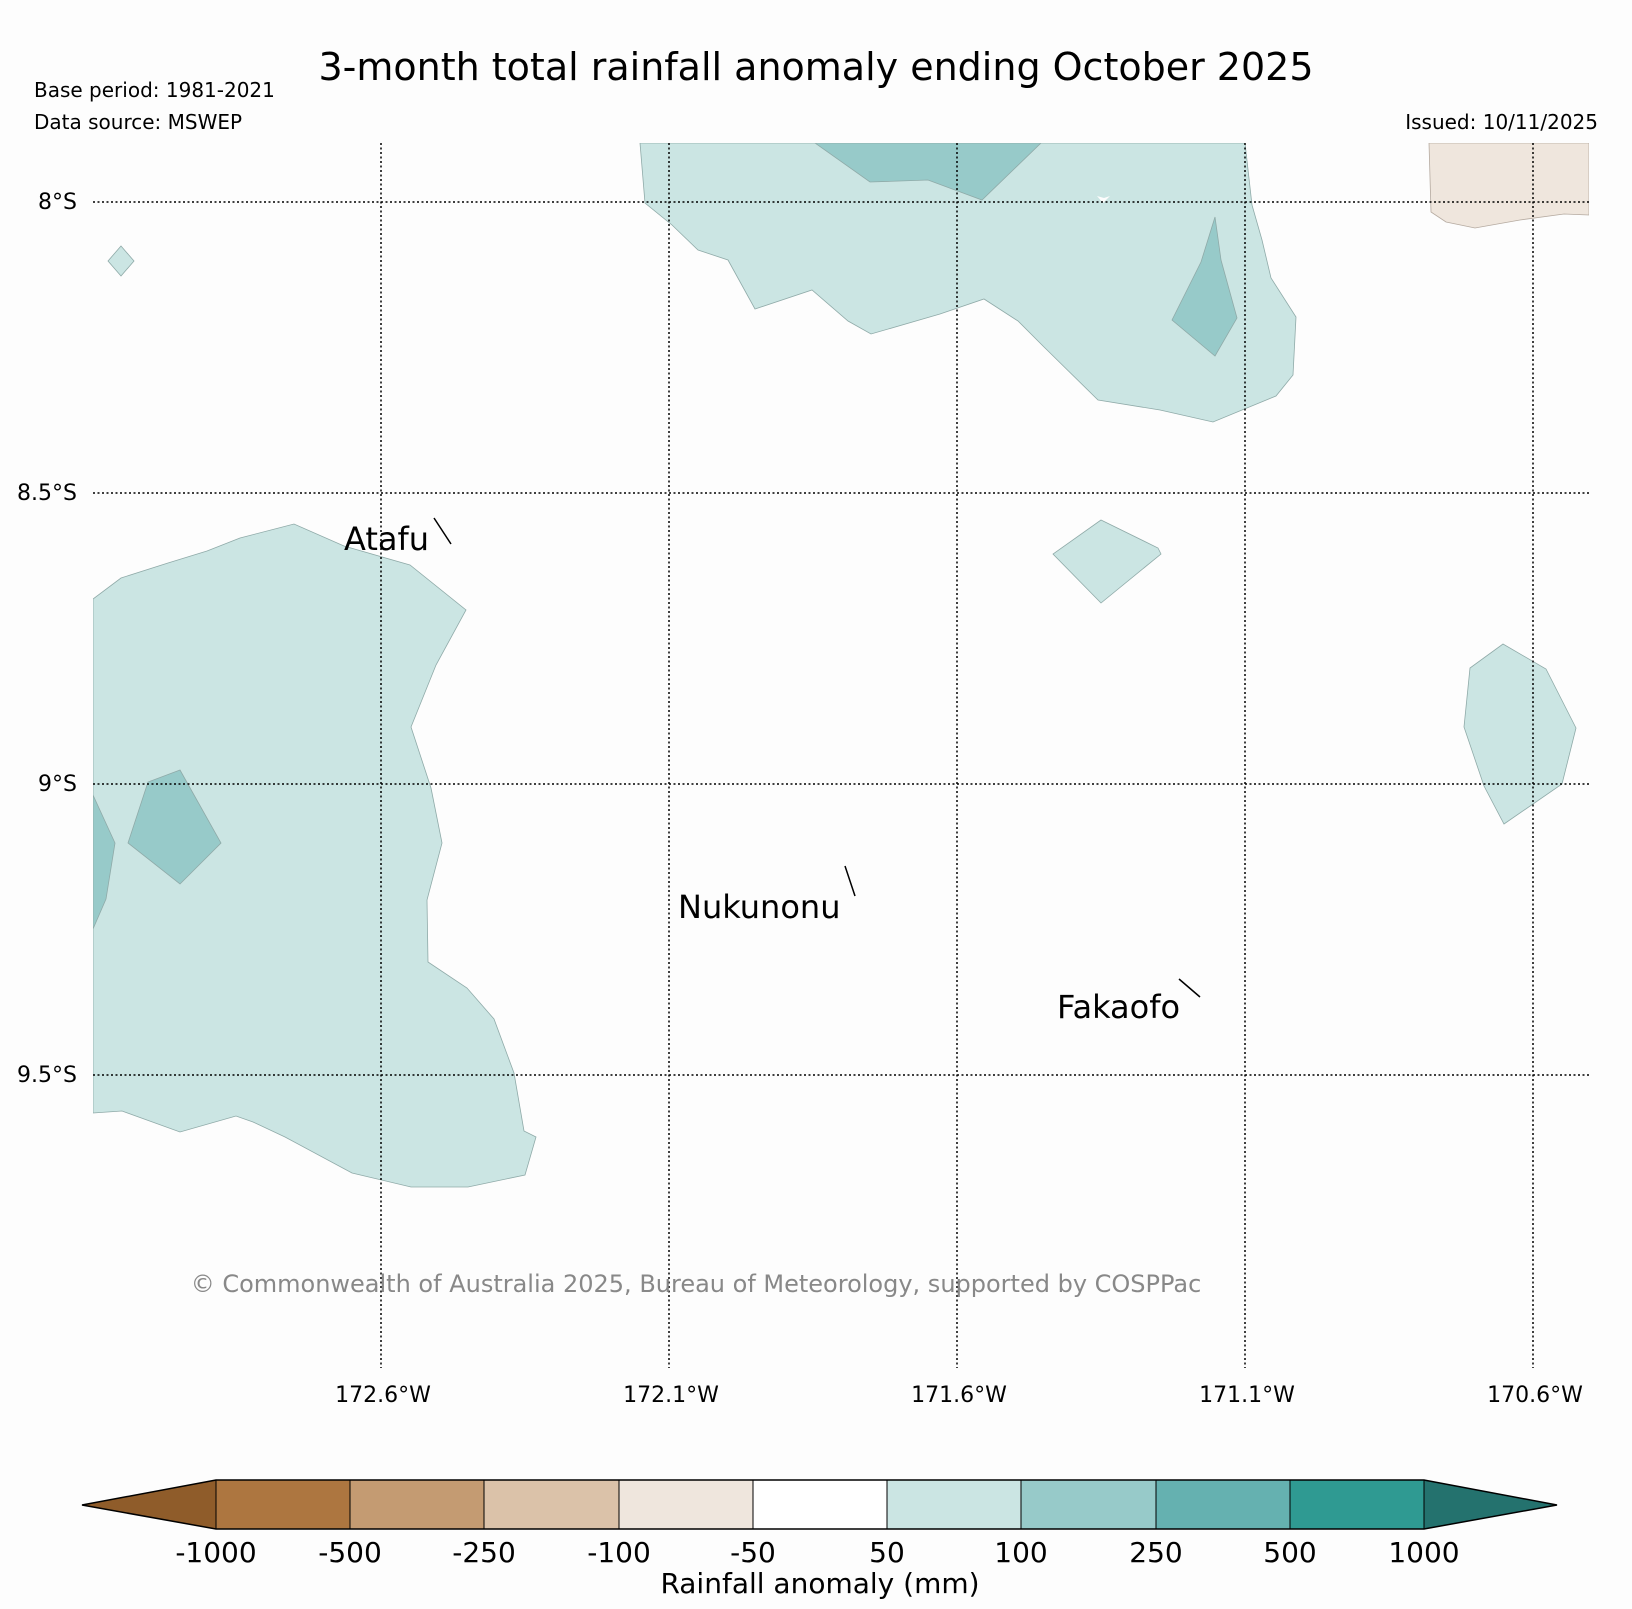 Image resolution: width=1632 pixels, height=1609 pixels. I want to click on place-label-nukunonu: Nukunonu, so click(759, 907).